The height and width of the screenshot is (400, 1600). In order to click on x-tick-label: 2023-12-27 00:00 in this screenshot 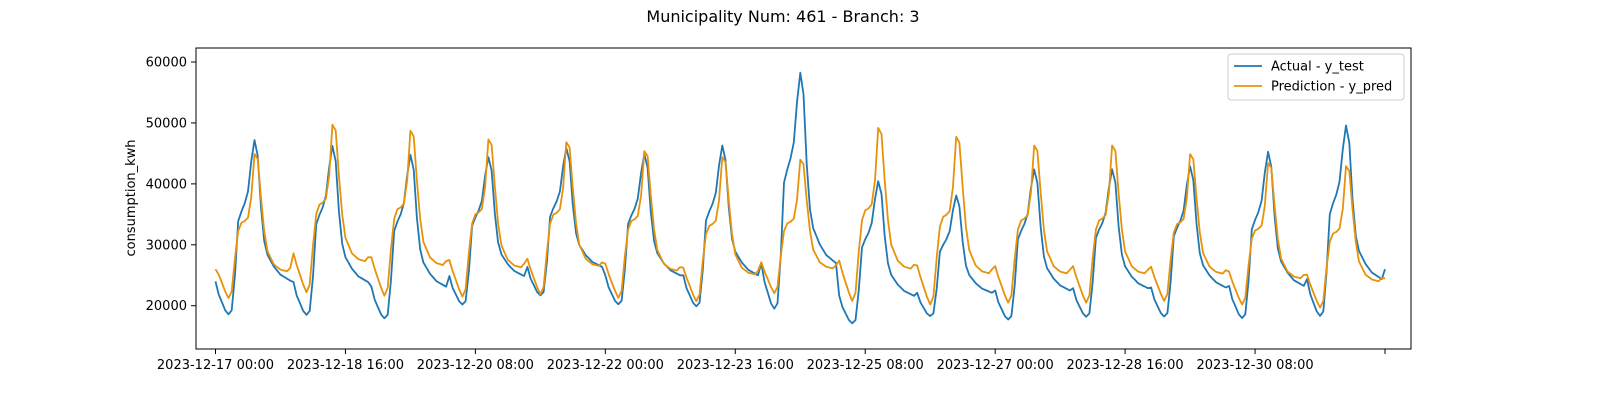, I will do `click(995, 365)`.